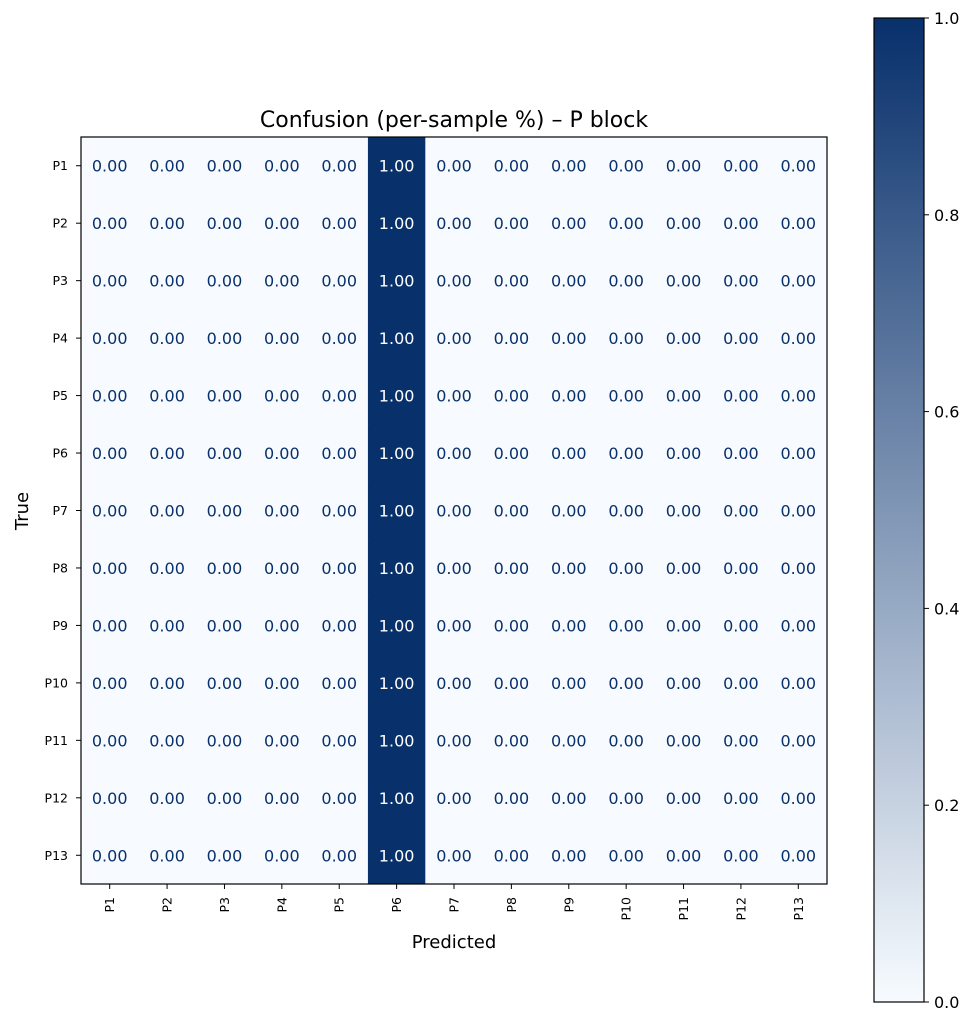 This screenshot has height=1031, width=977. What do you see at coordinates (339, 905) in the screenshot?
I see `x-tick-label: P5` at bounding box center [339, 905].